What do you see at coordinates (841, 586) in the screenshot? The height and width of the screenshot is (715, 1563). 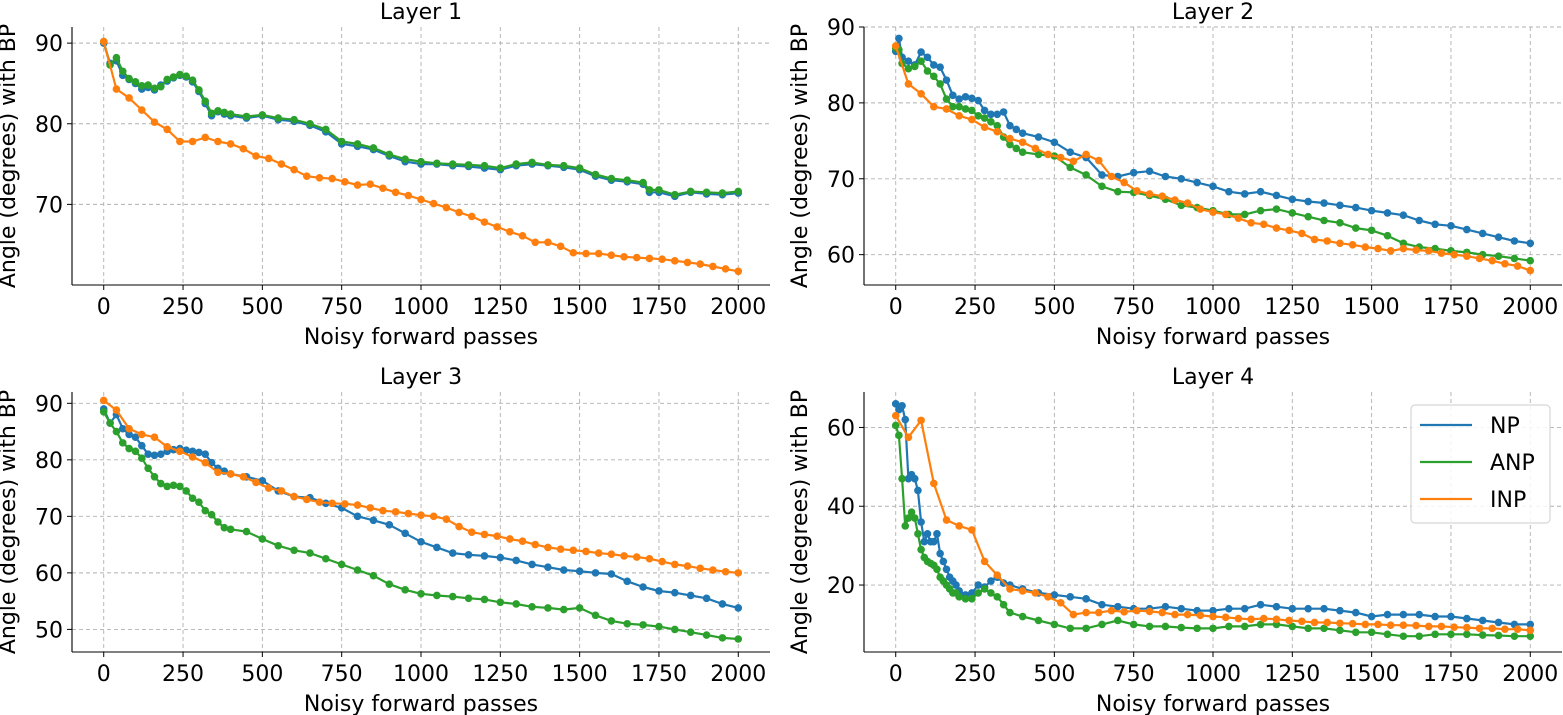 I see `y-tick-label: 20` at bounding box center [841, 586].